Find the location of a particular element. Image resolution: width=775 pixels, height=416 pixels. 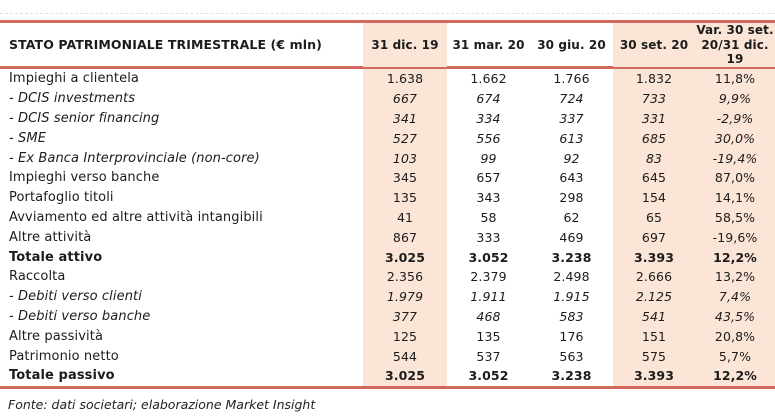

cell-value: 2.125 is located at coordinates (654, 296).